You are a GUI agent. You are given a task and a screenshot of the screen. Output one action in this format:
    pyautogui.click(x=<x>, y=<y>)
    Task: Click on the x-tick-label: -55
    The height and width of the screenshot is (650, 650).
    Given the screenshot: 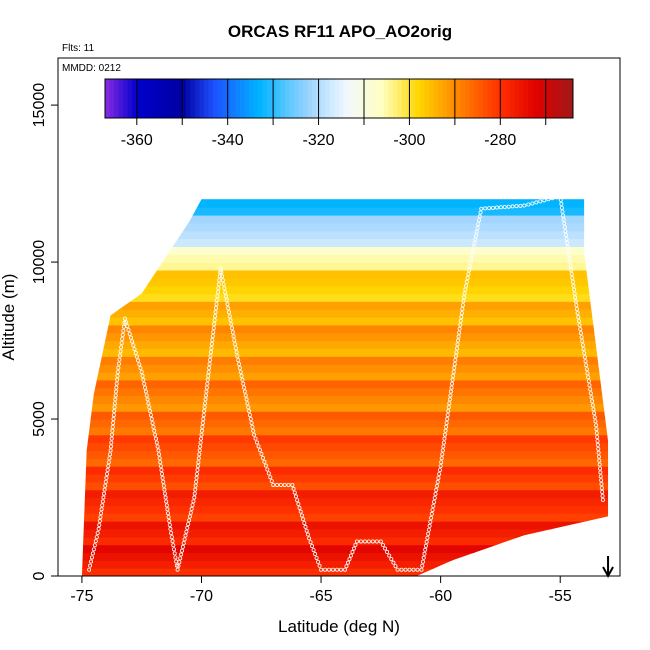 What is the action you would take?
    pyautogui.click(x=560, y=596)
    